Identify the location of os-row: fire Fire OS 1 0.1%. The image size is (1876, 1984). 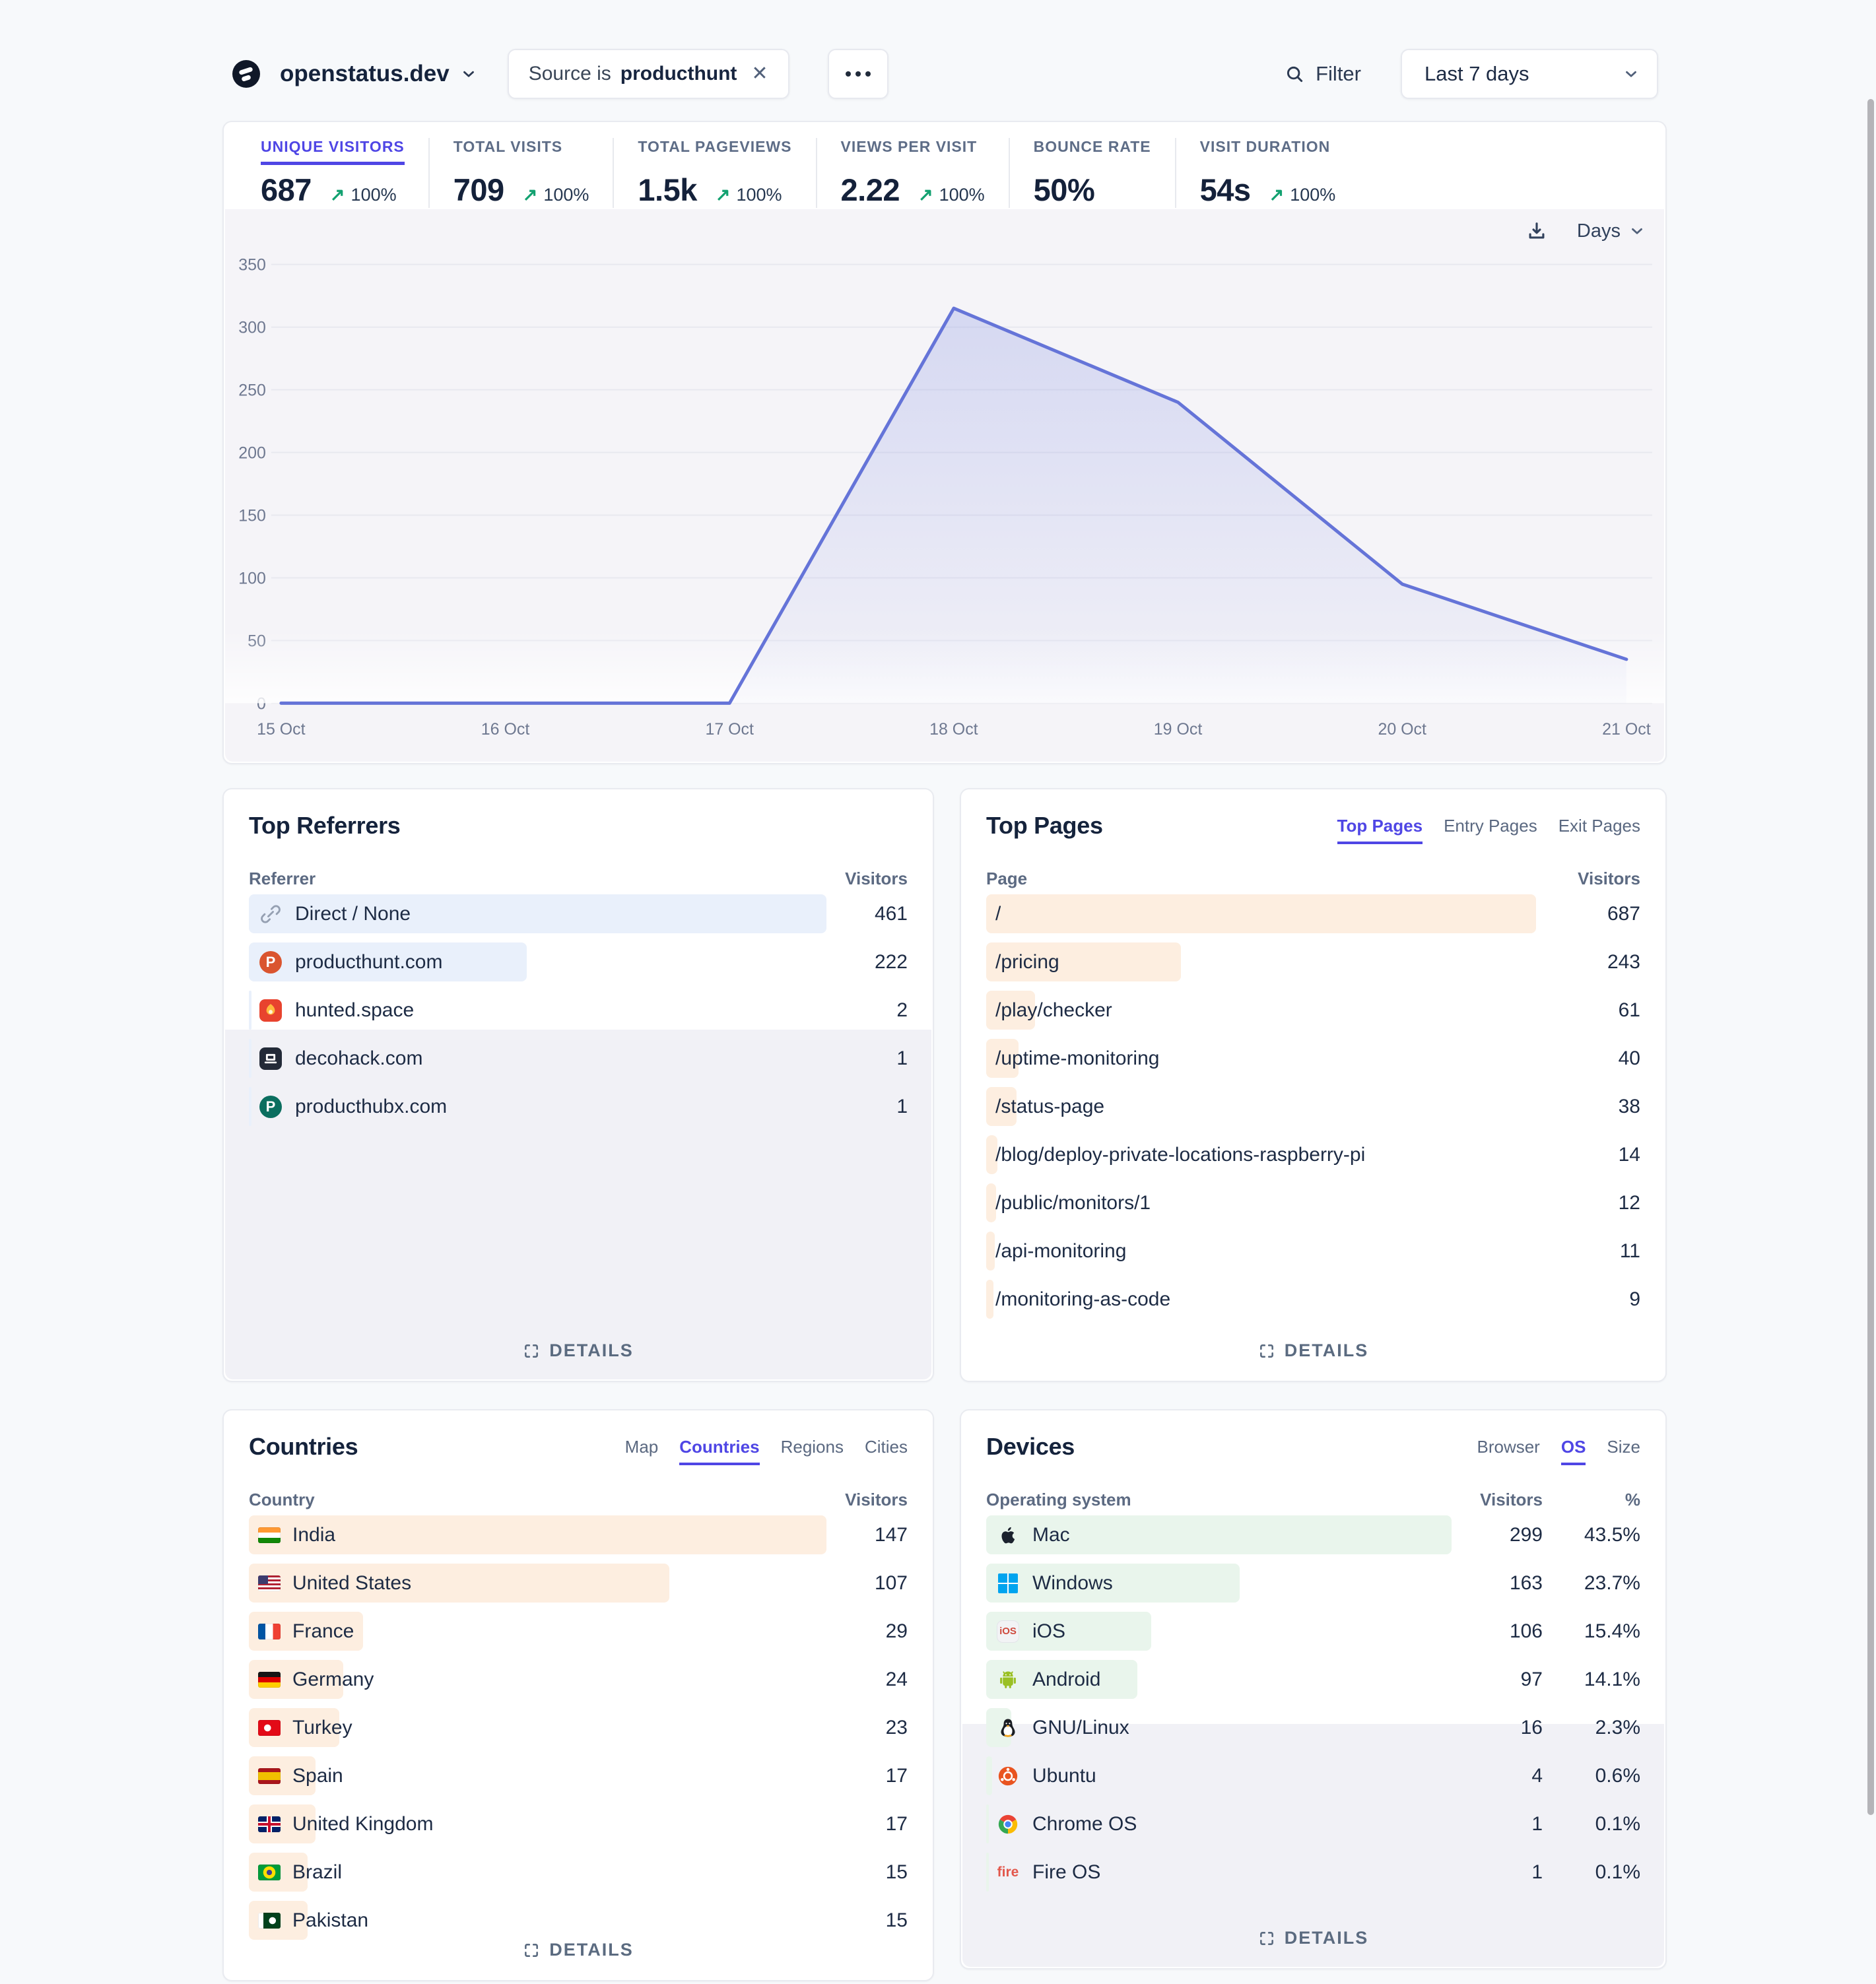
(1313, 1872).